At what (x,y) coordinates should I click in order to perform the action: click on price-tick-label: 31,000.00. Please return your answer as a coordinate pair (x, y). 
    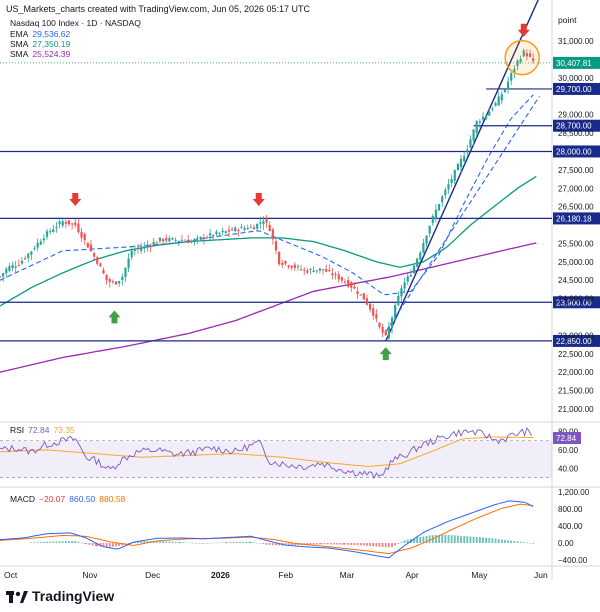
    Looking at the image, I should click on (576, 41).